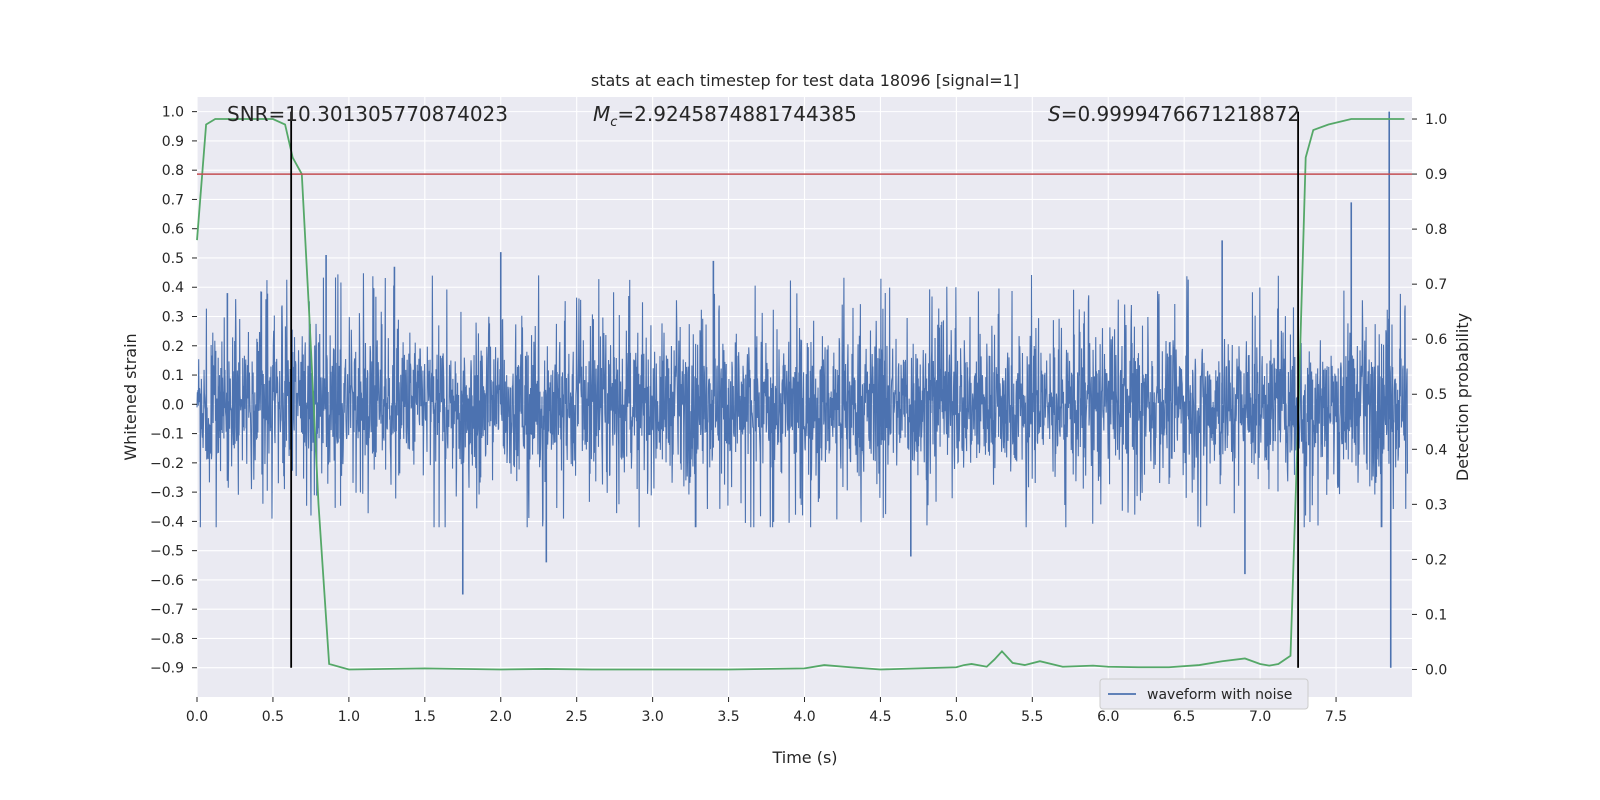 This screenshot has width=1600, height=800. Describe the element at coordinates (1436, 340) in the screenshot. I see `y2-tick-label: 0.6` at that location.